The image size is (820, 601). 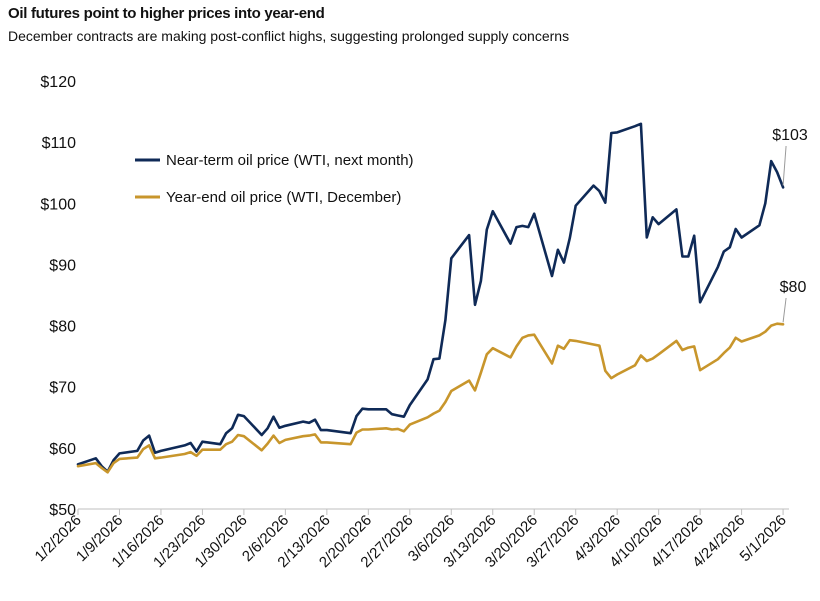 I want to click on end-value-label: $80, so click(x=793, y=287).